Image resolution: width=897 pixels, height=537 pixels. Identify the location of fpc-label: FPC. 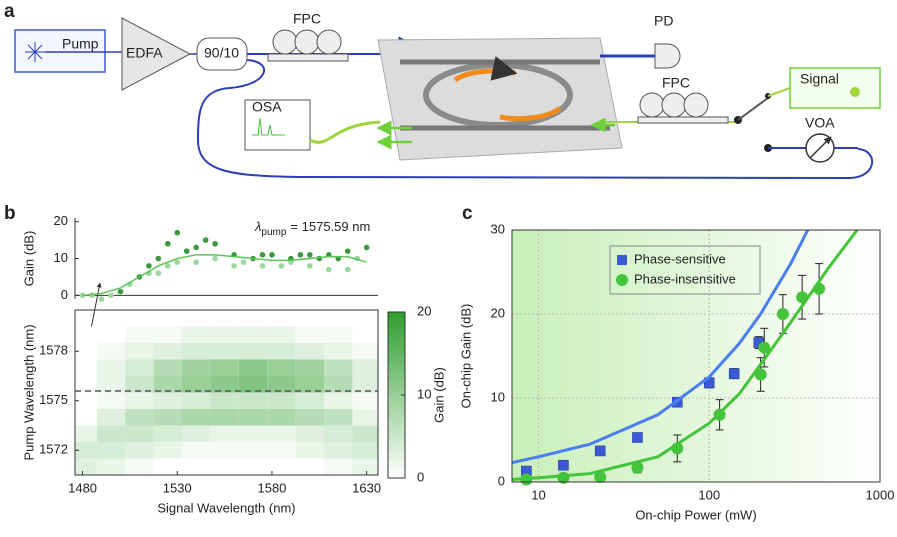
(676, 83).